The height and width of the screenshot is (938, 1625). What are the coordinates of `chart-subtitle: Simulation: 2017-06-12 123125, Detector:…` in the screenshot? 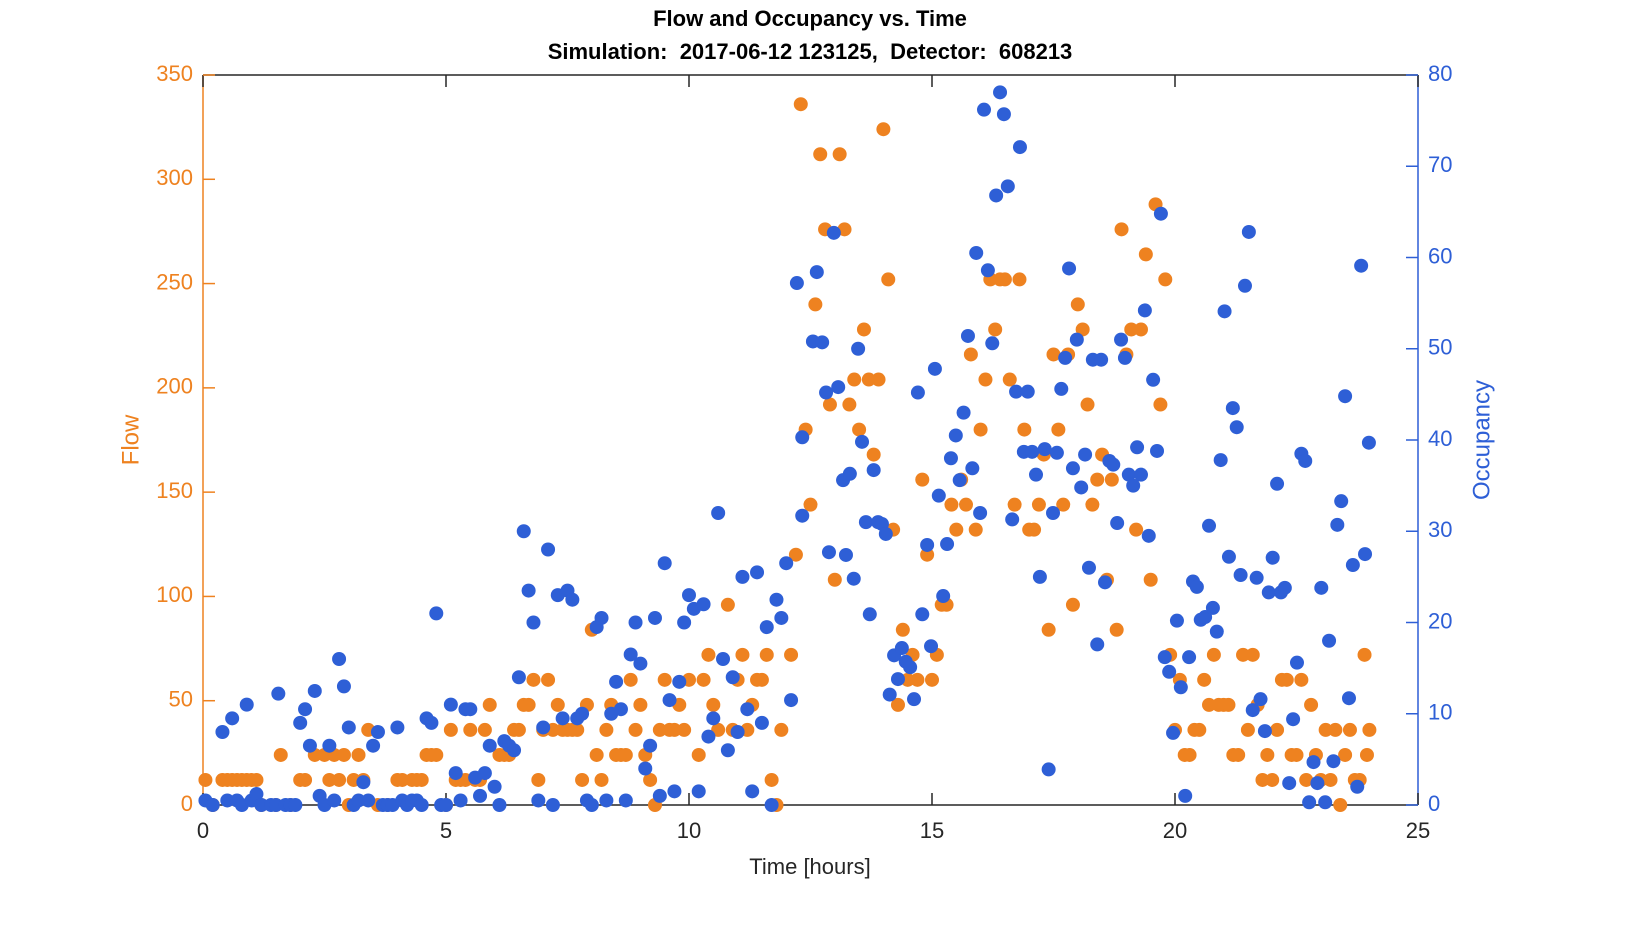 It's located at (810, 51).